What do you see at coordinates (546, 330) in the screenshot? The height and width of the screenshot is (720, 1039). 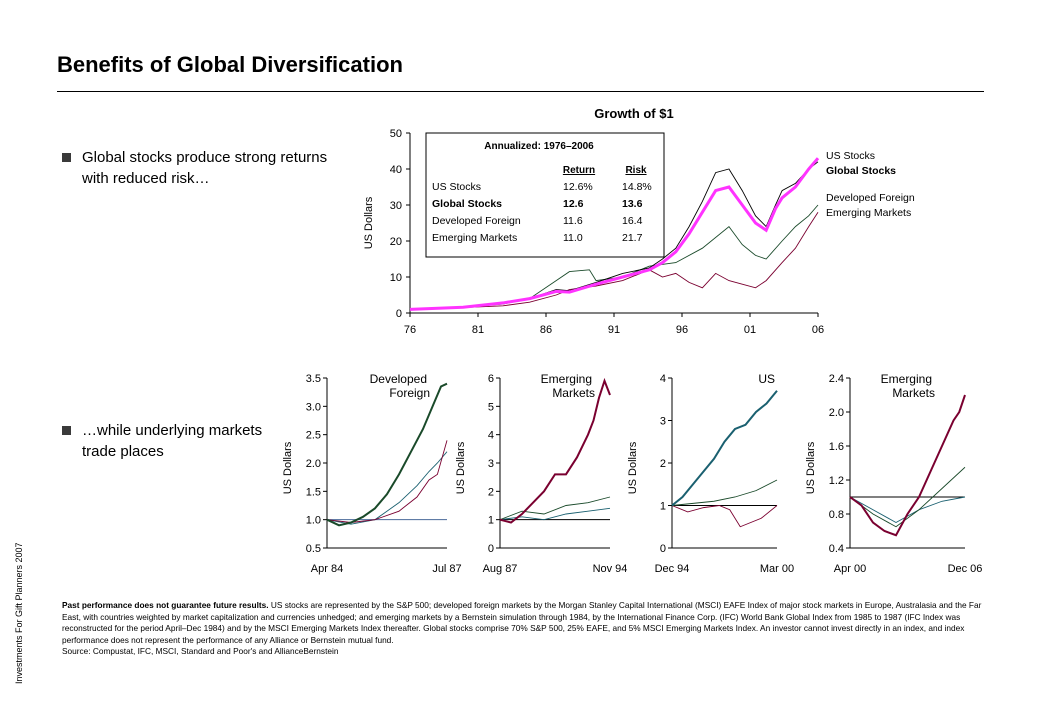 I see `x-tick-label: 86` at bounding box center [546, 330].